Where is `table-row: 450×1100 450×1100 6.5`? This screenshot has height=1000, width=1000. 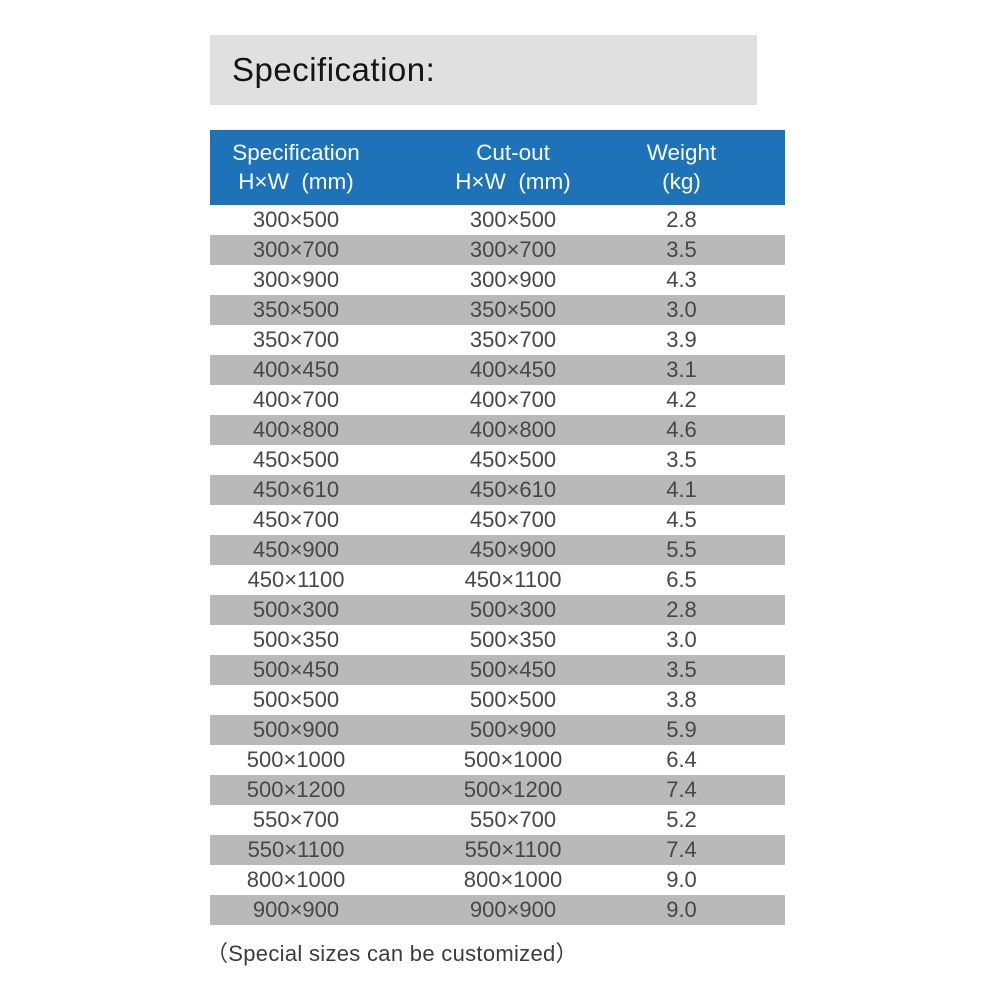 table-row: 450×1100 450×1100 6.5 is located at coordinates (497, 580).